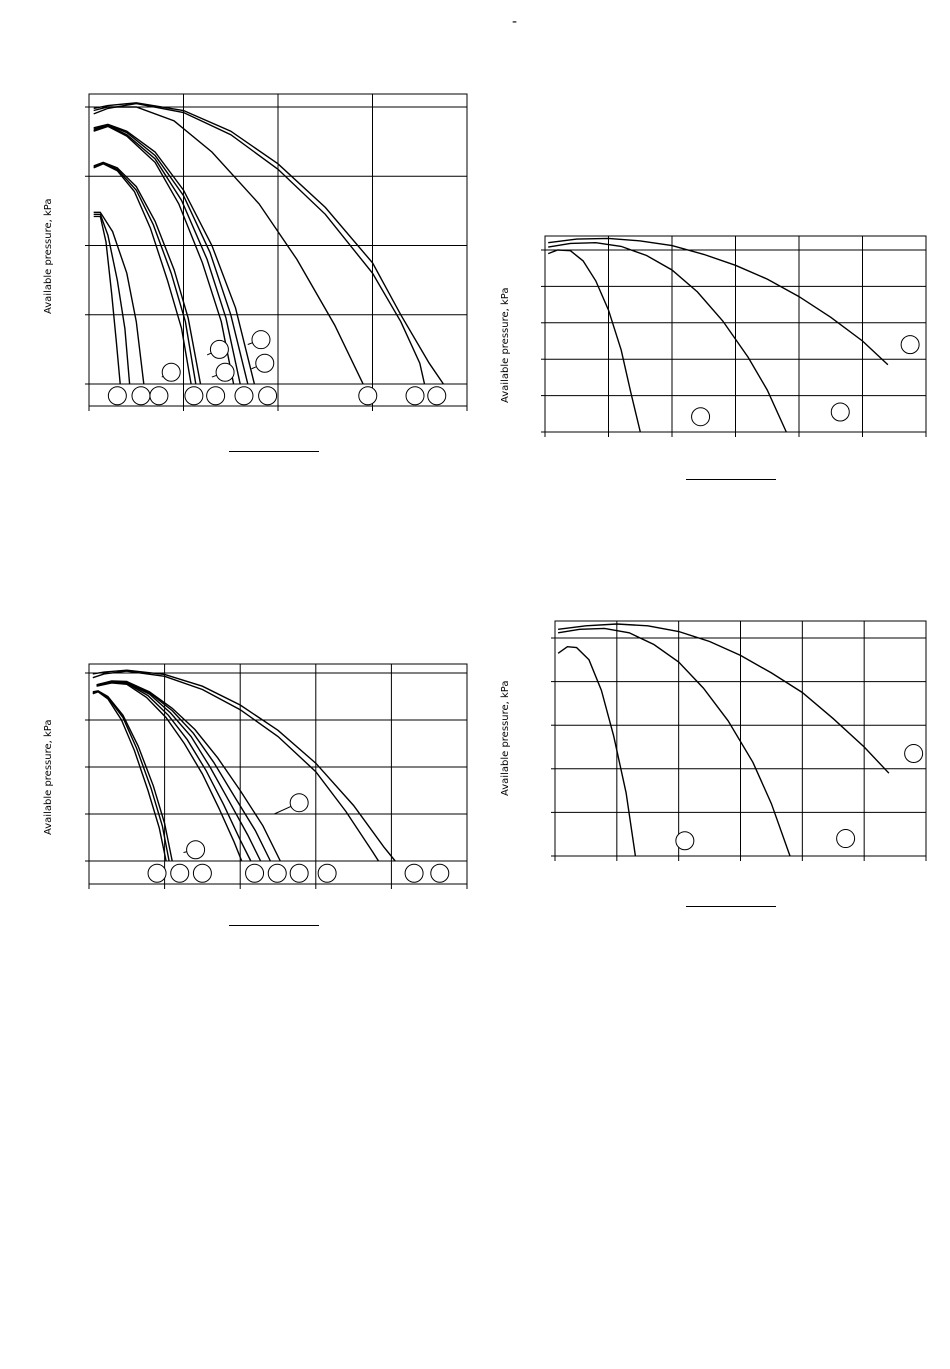 The width and height of the screenshot is (950, 1369). I want to click on pump-curve-chart-4: Available pressure, kPa, so click(713, 763).